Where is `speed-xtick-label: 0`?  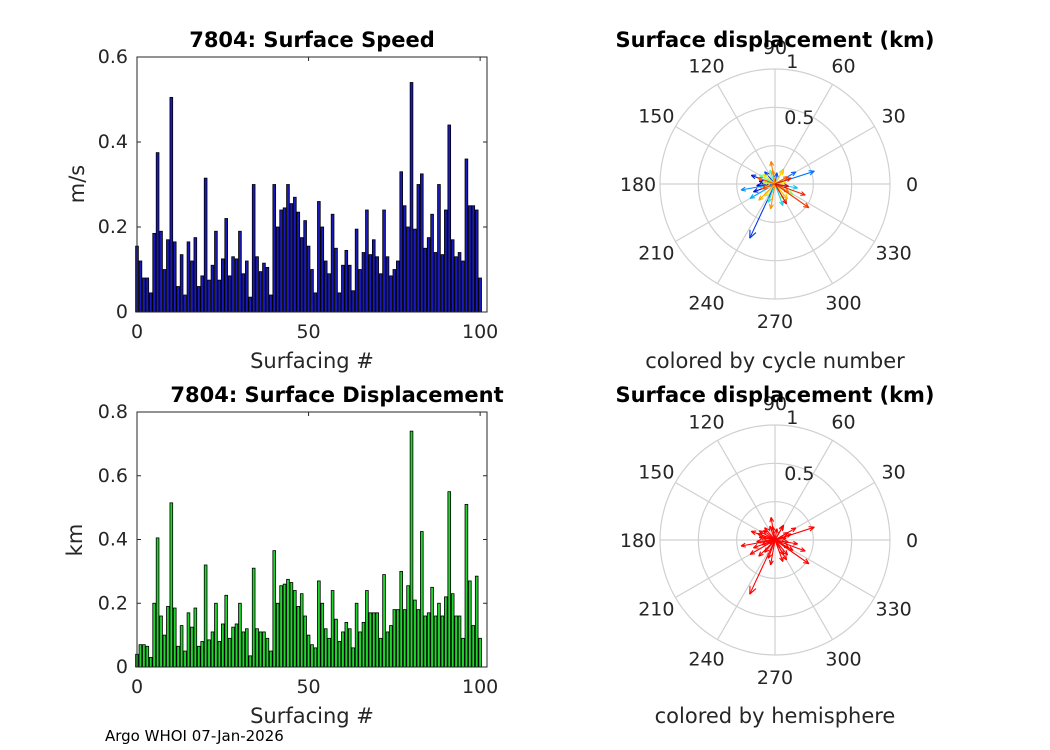
speed-xtick-label: 0 is located at coordinates (137, 332).